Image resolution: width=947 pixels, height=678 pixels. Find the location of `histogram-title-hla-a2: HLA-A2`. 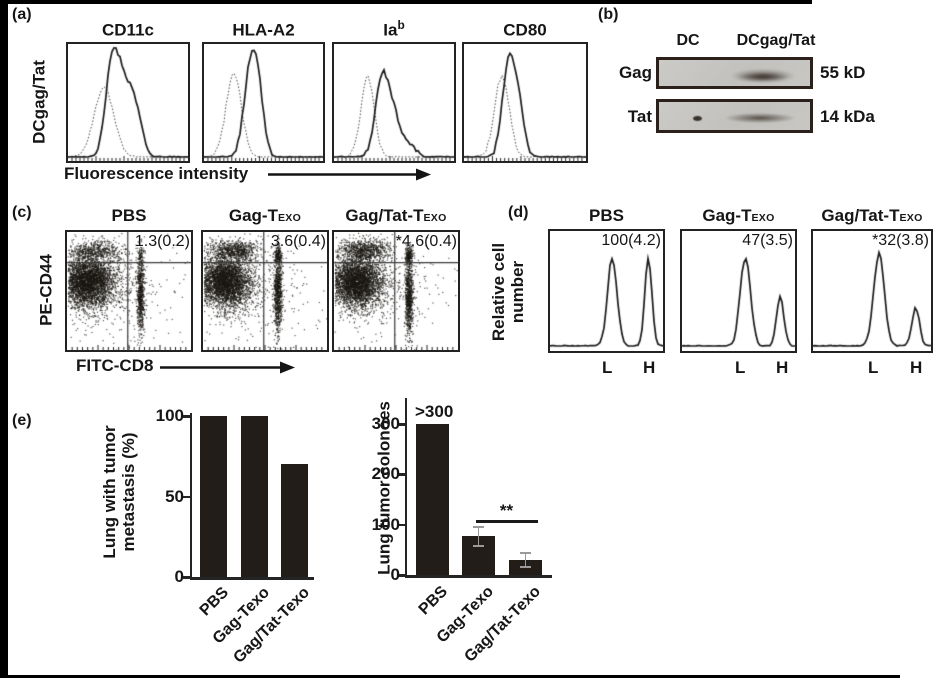

histogram-title-hla-a2: HLA-A2 is located at coordinates (263, 30).